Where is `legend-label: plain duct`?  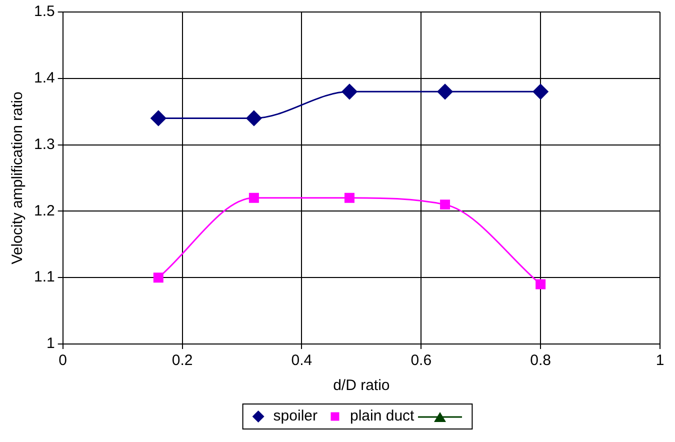 legend-label: plain duct is located at coordinates (383, 416).